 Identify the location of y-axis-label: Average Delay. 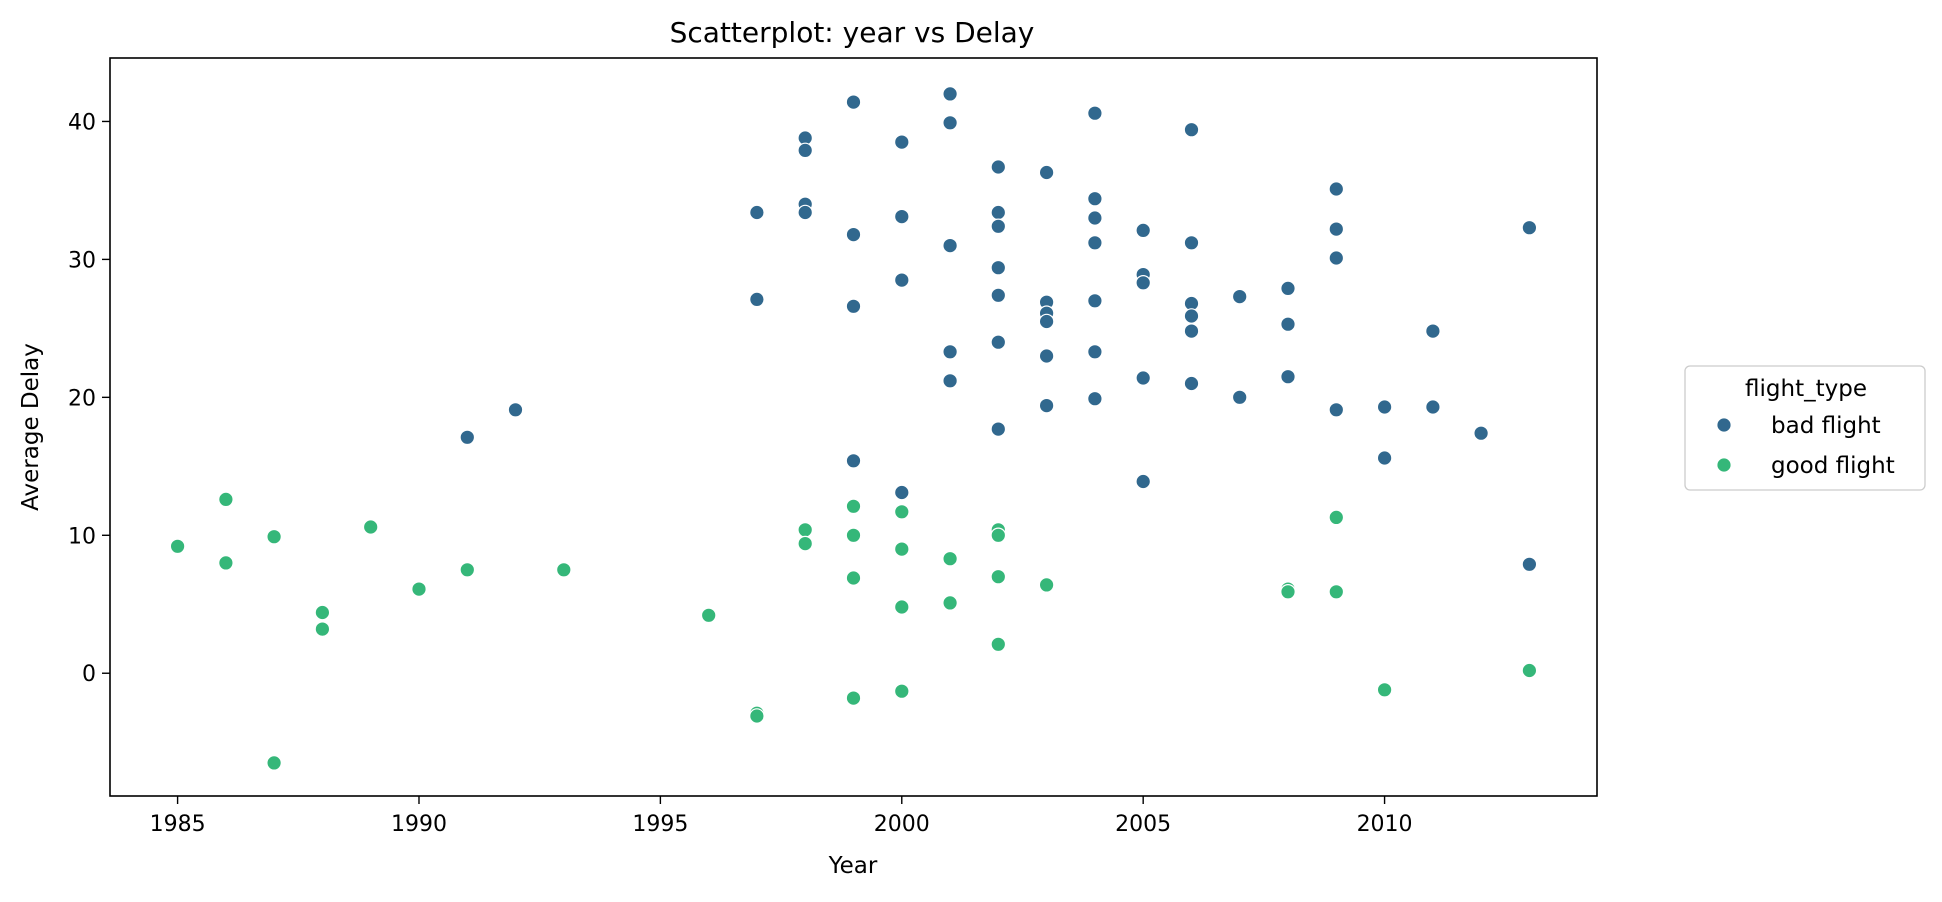
(31, 427).